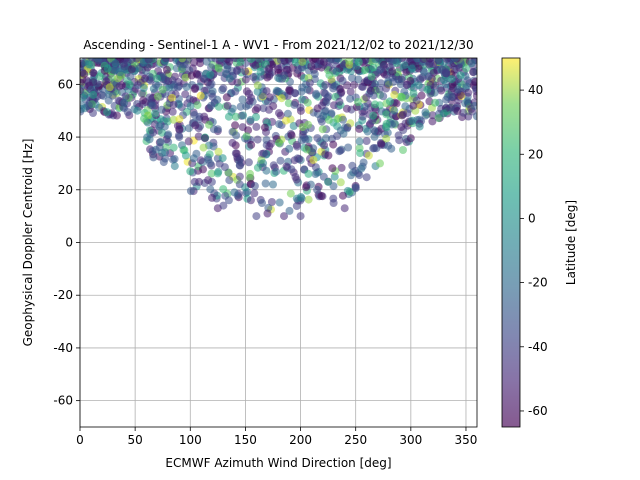 This screenshot has height=480, width=640. I want to click on y-tick-label: 40, so click(65, 137).